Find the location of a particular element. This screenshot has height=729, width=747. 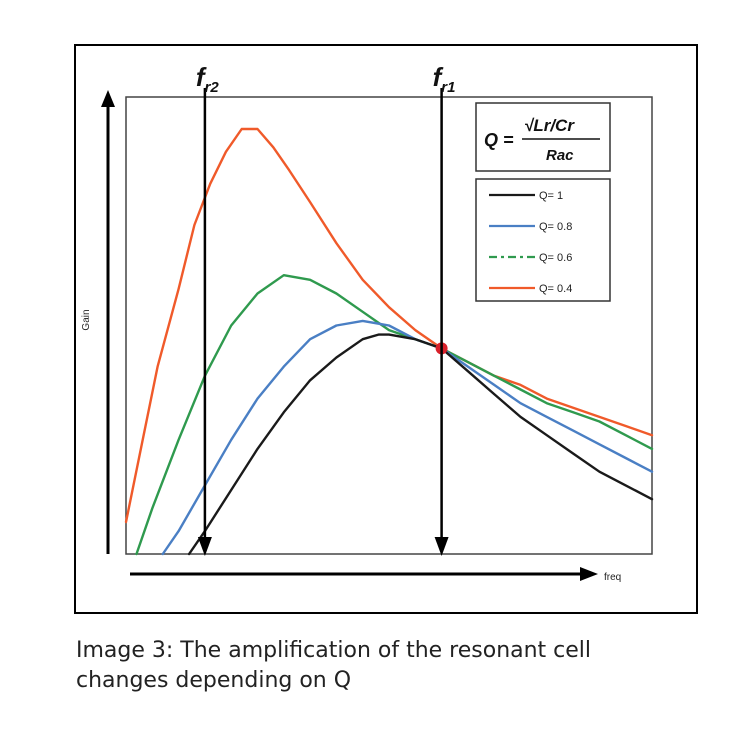

legend-label-0: Q= 1 is located at coordinates (551, 196).